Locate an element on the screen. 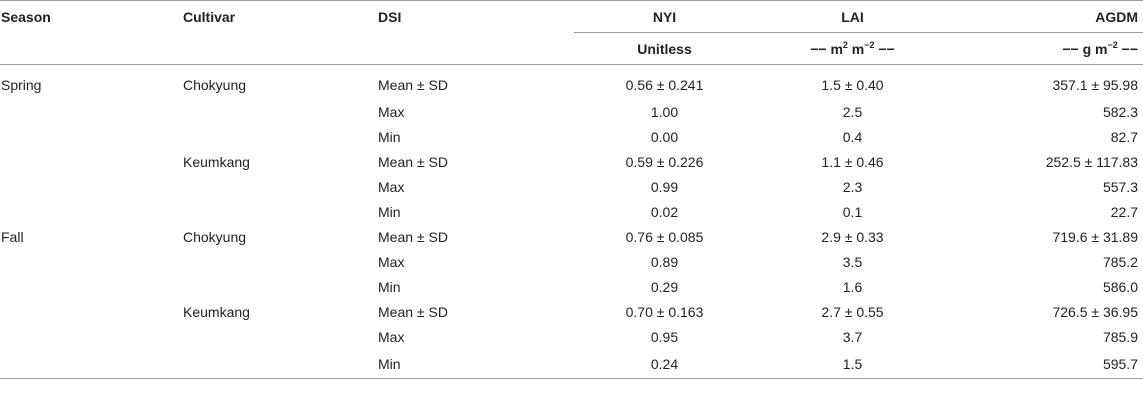 The width and height of the screenshot is (1143, 417). unit-nyi: Unitless is located at coordinates (664, 48).